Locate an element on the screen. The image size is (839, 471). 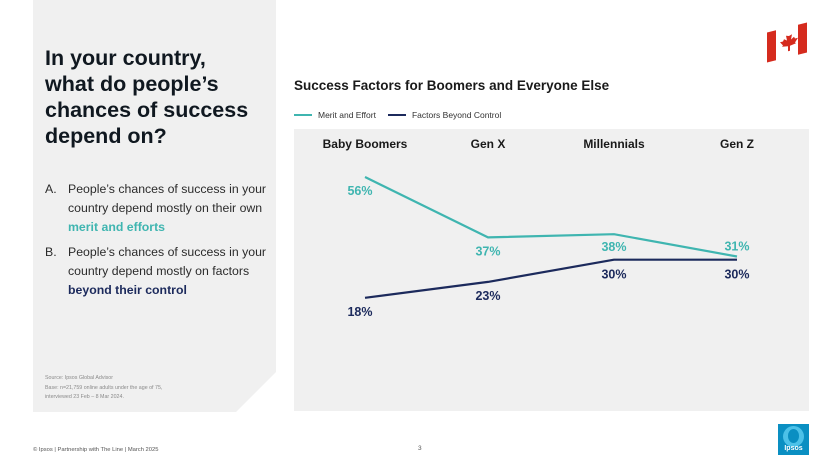
data-label-0-3: 31% is located at coordinates (736, 247).